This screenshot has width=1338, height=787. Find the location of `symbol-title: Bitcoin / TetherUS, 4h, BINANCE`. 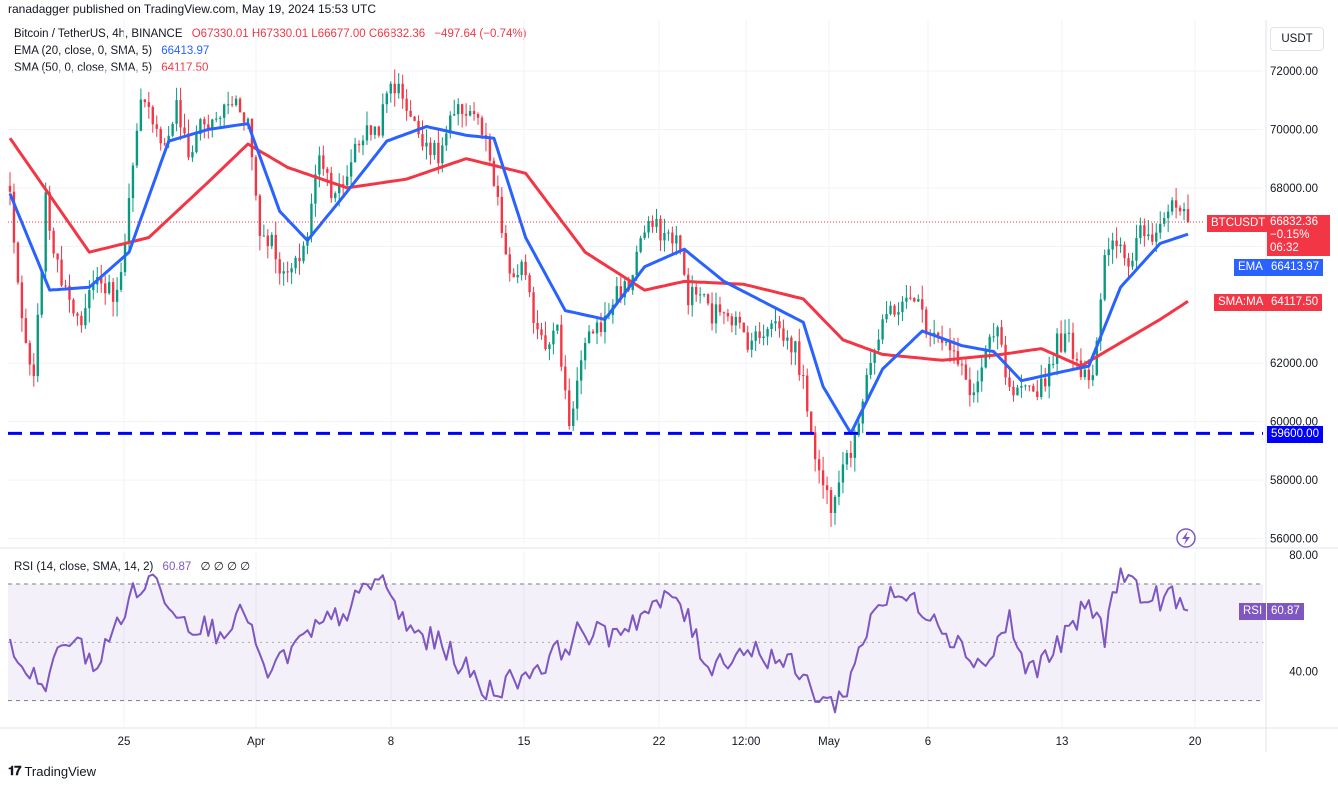

symbol-title: Bitcoin / TetherUS, 4h, BINANCE is located at coordinates (98, 34).